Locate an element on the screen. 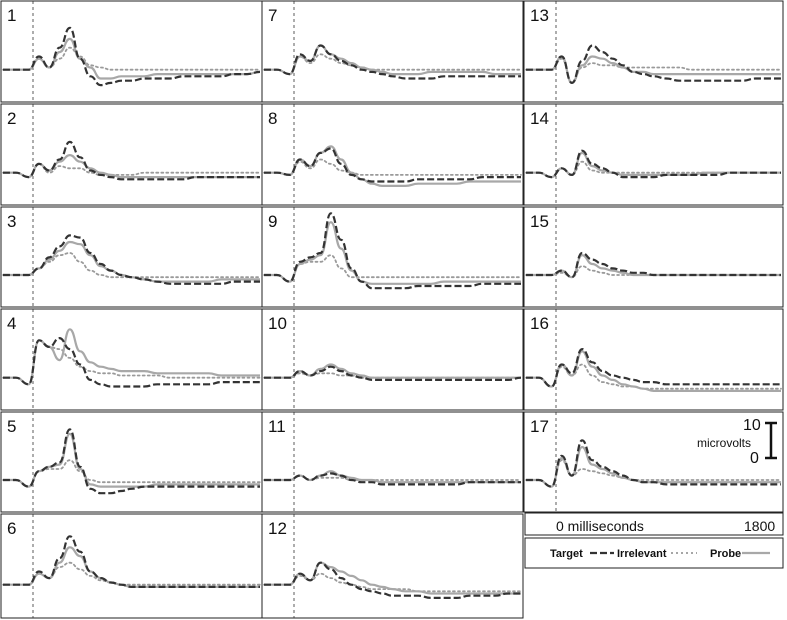 This screenshot has width=787, height=620. panel-label: 7 is located at coordinates (272, 15).